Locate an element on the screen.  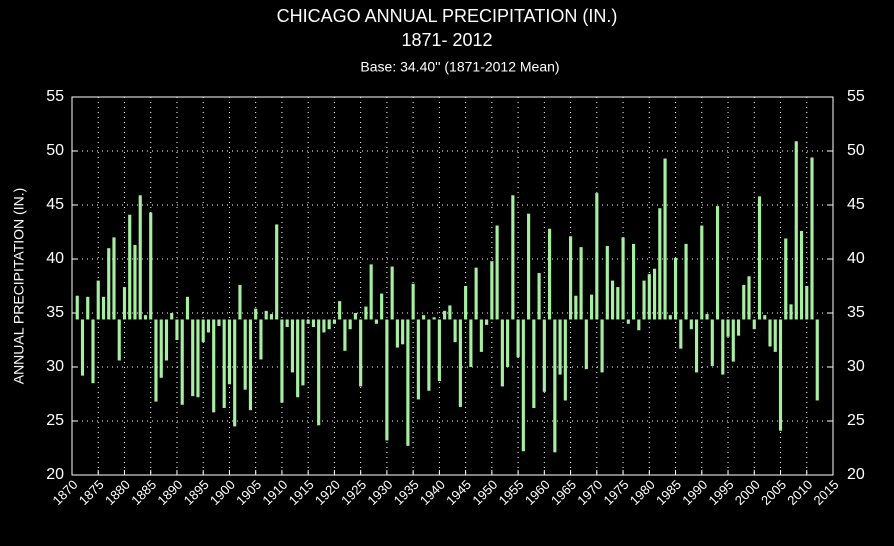
y2-tick-label: 45 is located at coordinates (856, 204).